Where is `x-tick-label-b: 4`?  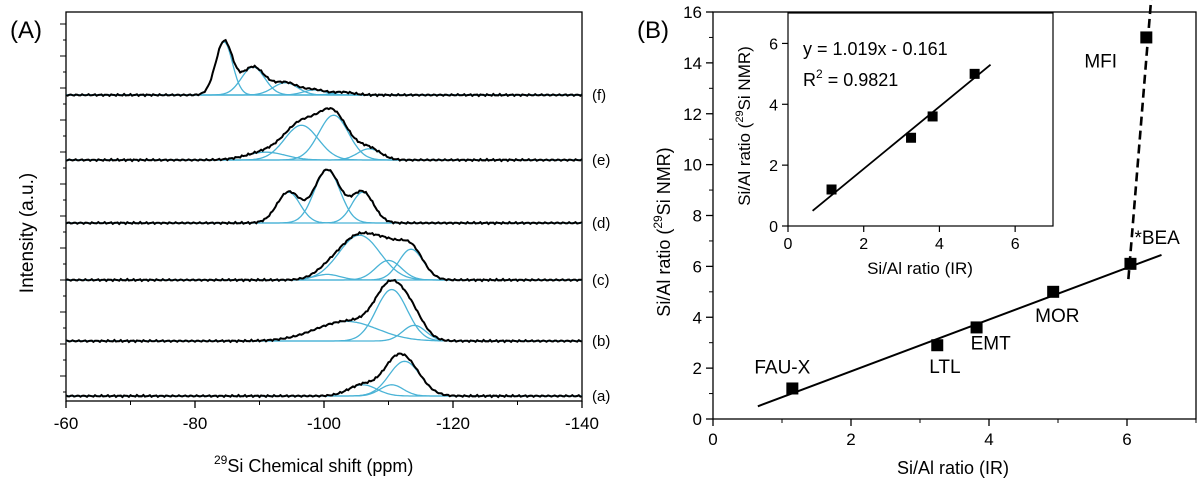 x-tick-label-b: 4 is located at coordinates (988, 439).